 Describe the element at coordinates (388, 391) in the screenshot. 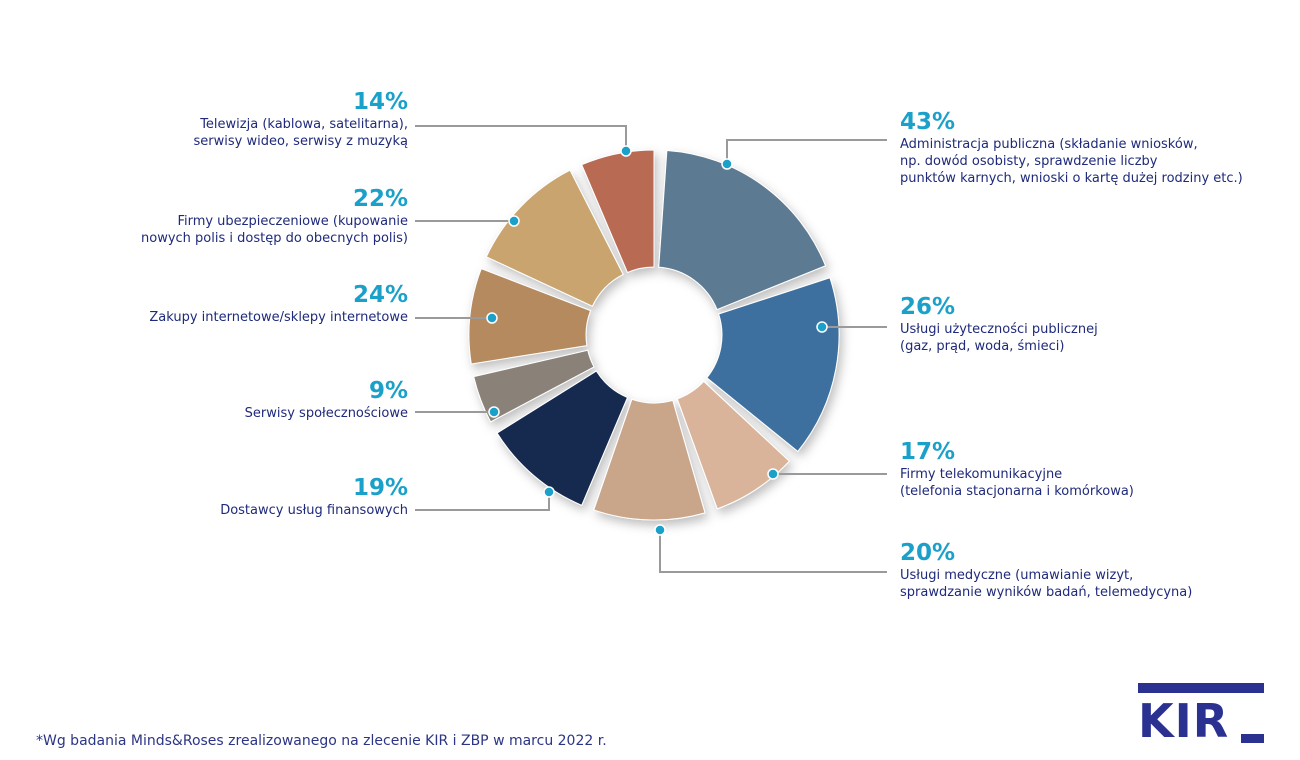

I see `segment-percentage: 9%` at that location.